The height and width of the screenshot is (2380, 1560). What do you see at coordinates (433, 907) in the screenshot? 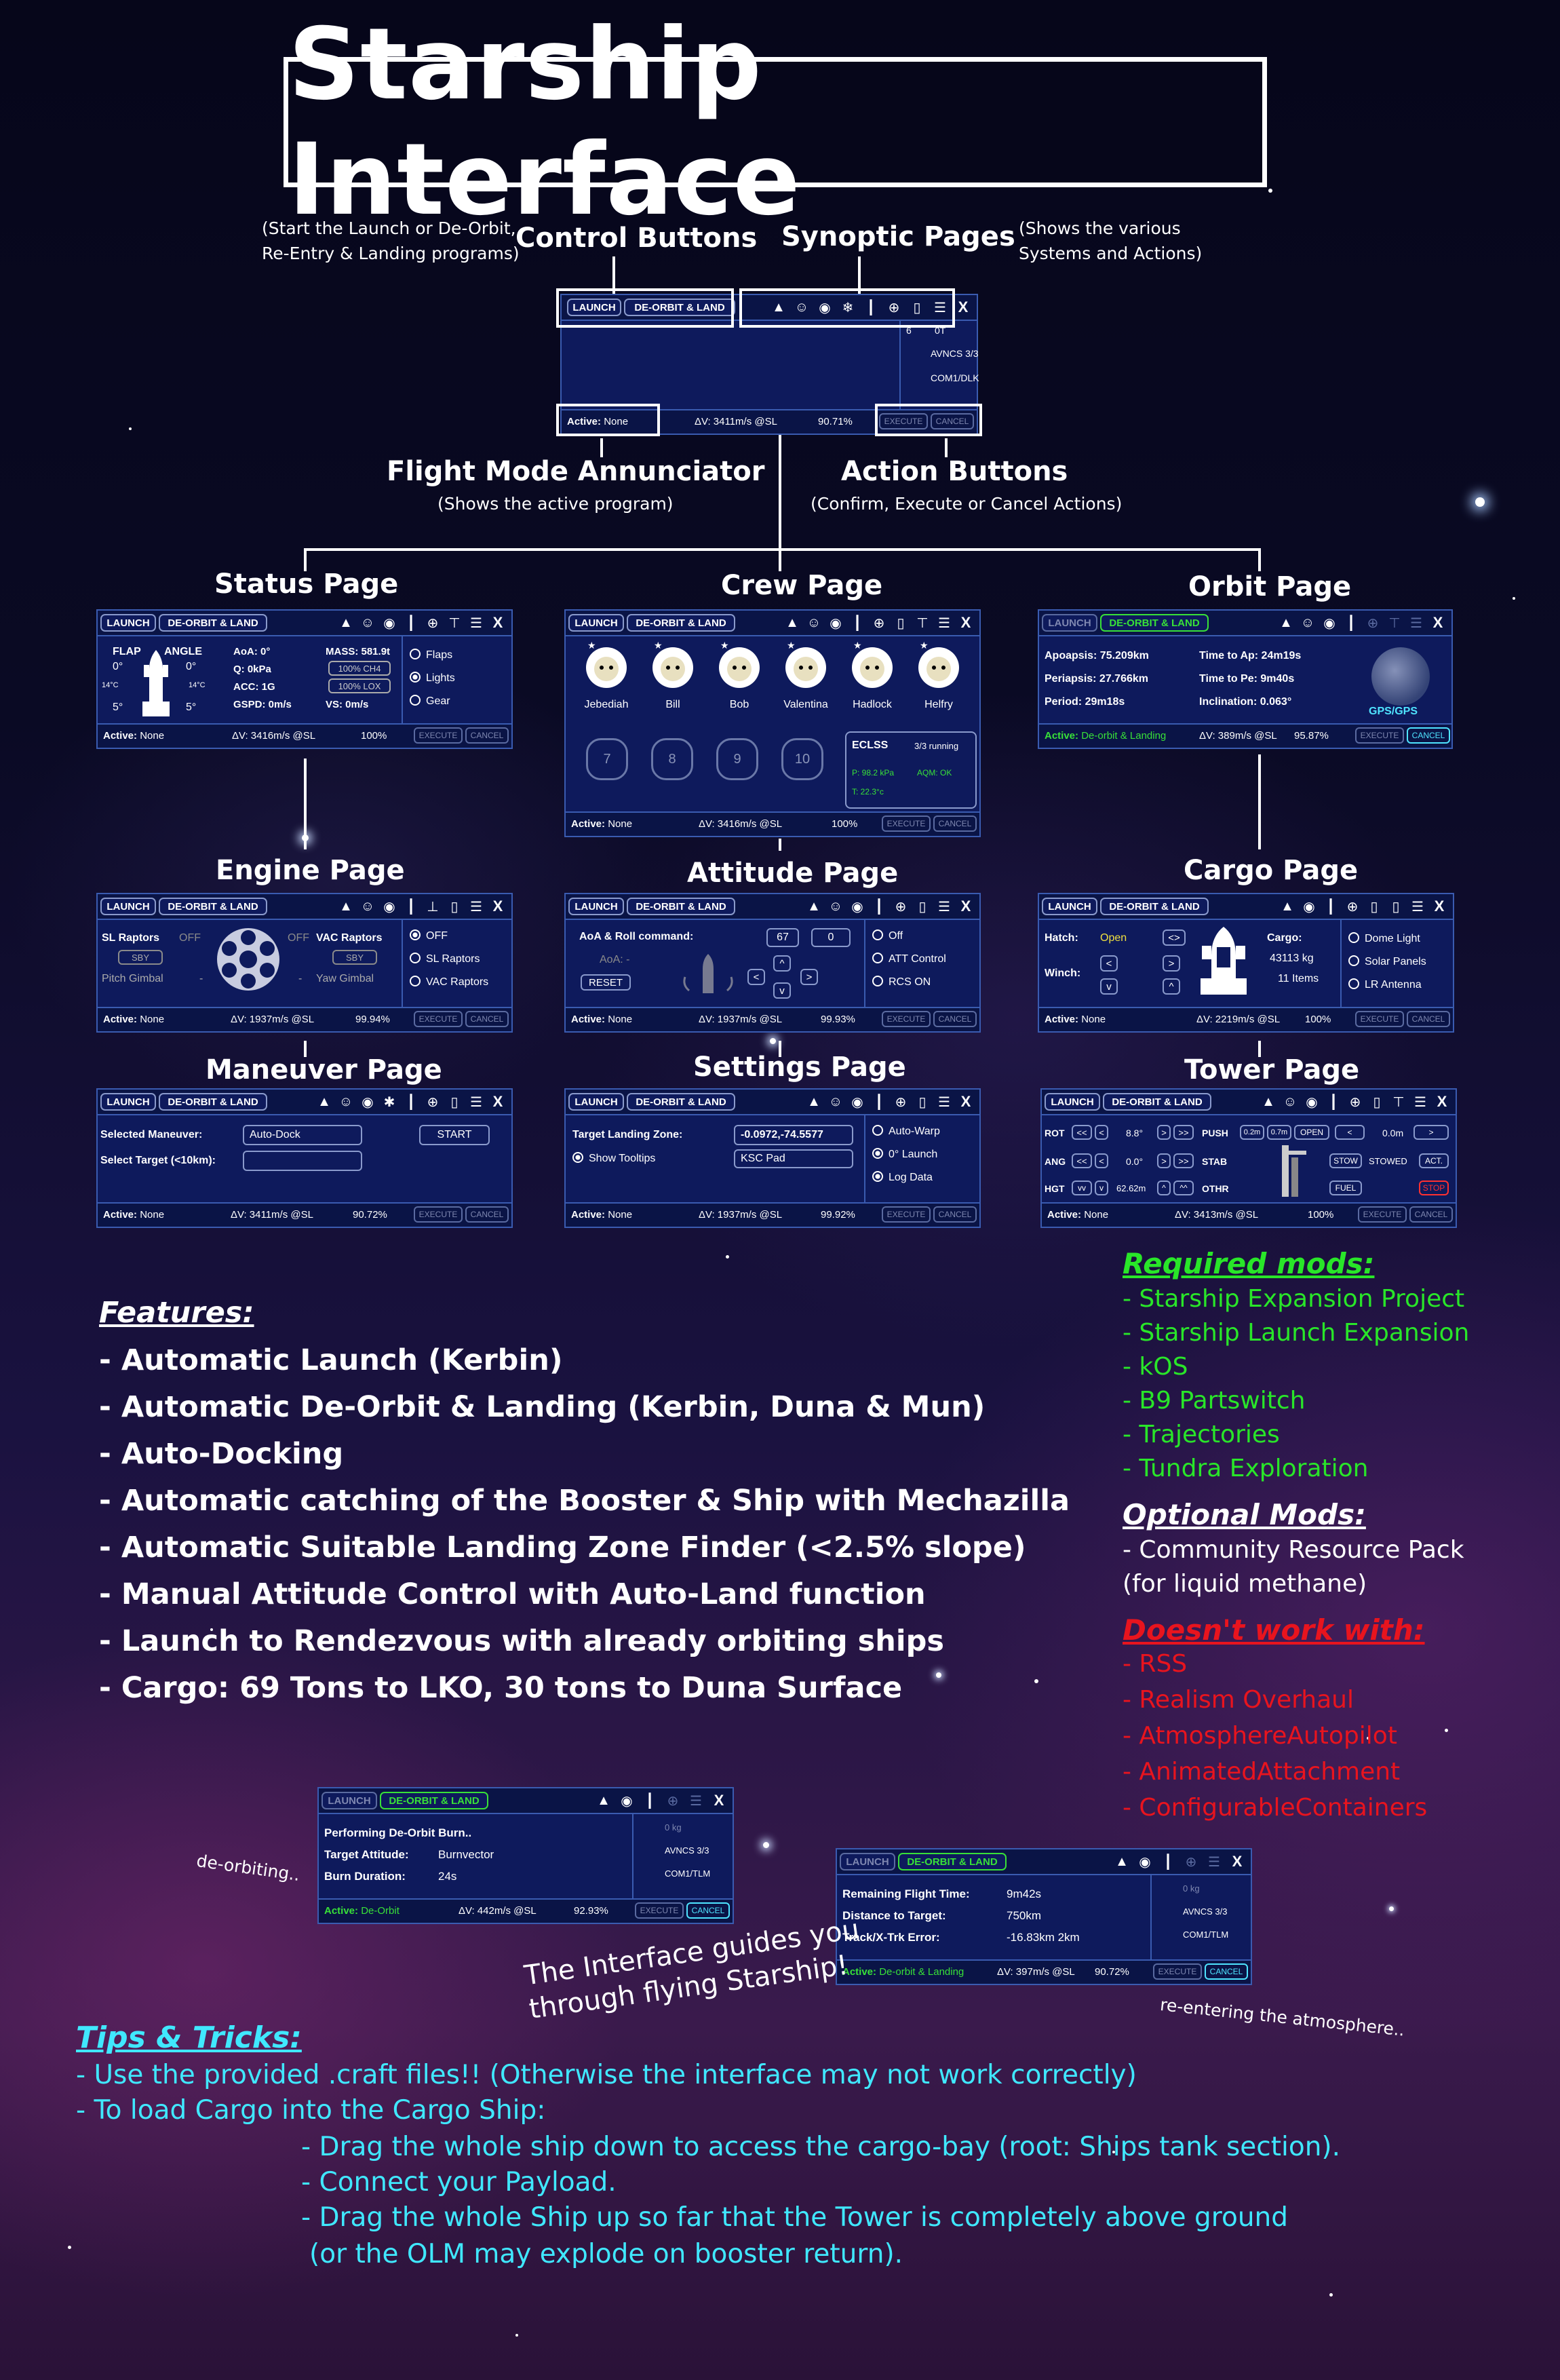
I see `engine-icon: ⊥` at bounding box center [433, 907].